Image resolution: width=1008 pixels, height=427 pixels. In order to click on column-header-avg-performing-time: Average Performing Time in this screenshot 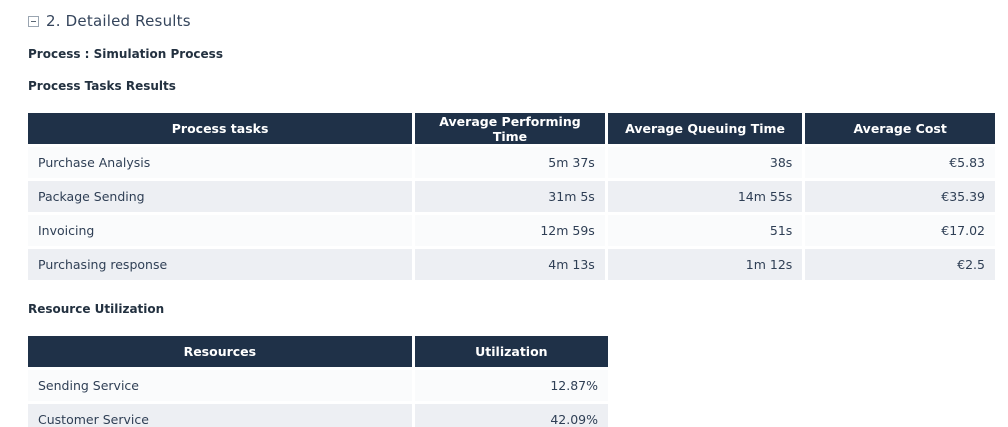, I will do `click(510, 128)`.